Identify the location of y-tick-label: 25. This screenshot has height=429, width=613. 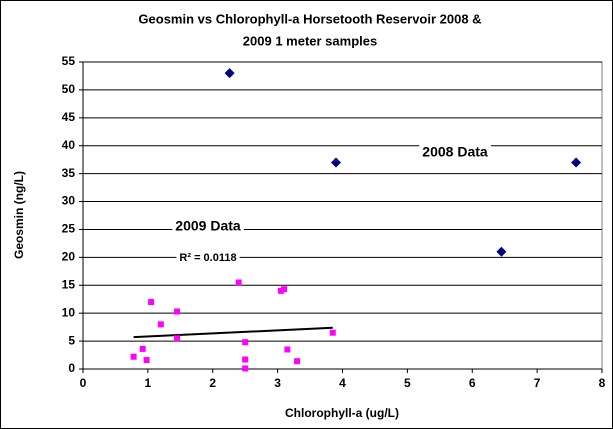
(69, 229).